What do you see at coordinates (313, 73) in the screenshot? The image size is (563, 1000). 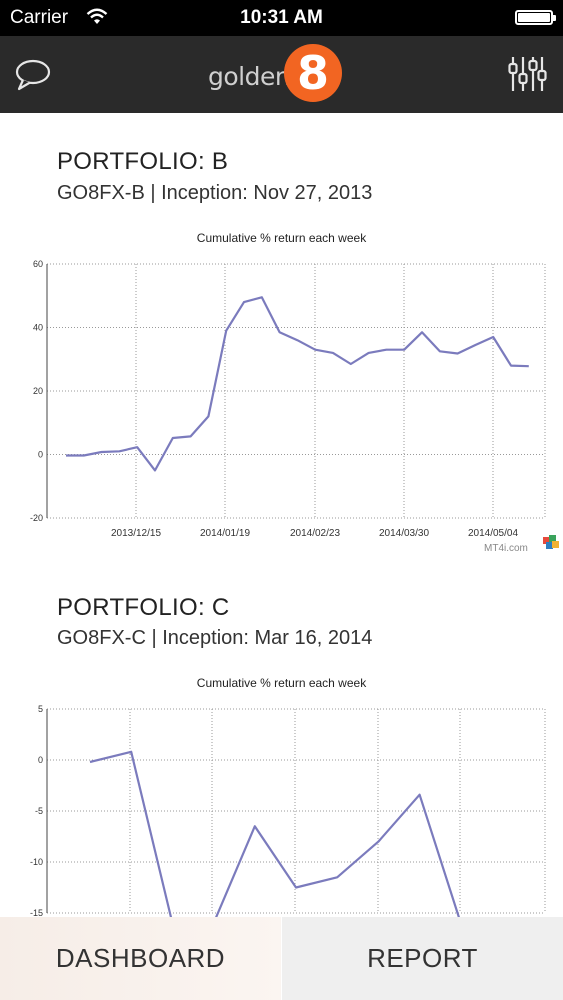 I see `logo-number: 8` at bounding box center [313, 73].